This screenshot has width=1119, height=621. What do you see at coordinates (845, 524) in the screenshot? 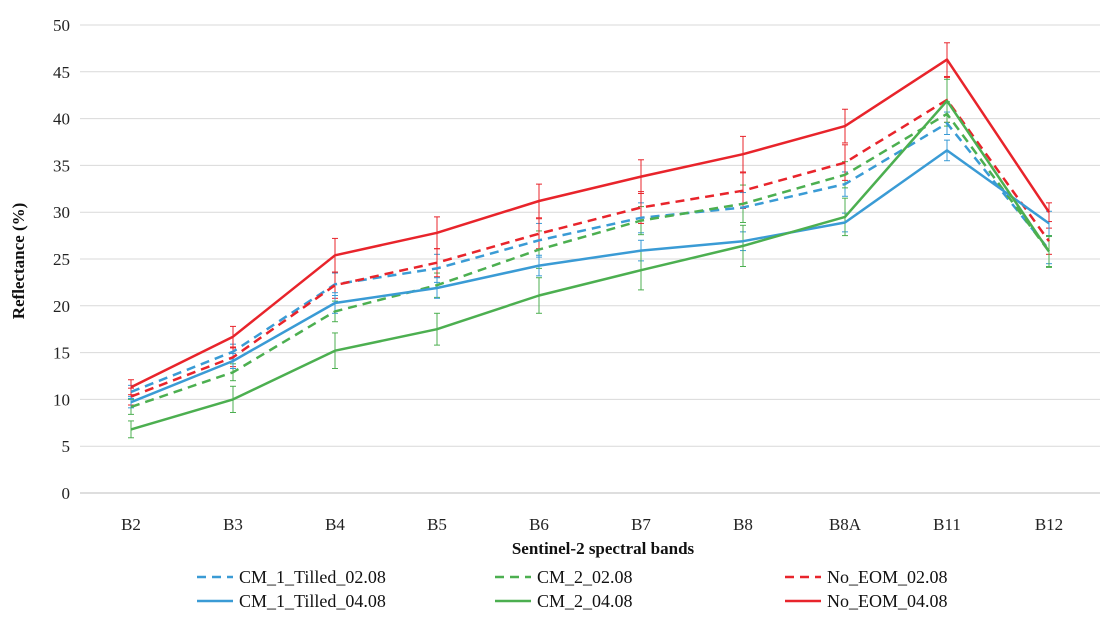
I see `x-tick-label: B8A` at bounding box center [845, 524].